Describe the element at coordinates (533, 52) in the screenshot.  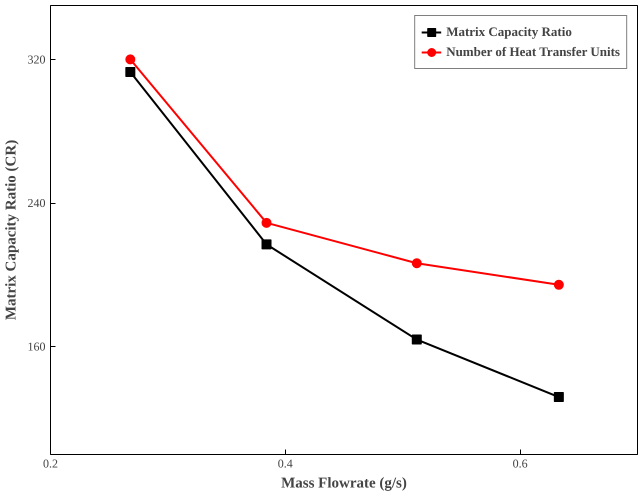
I see `legend-label: Number of Heat Transfer Units` at that location.